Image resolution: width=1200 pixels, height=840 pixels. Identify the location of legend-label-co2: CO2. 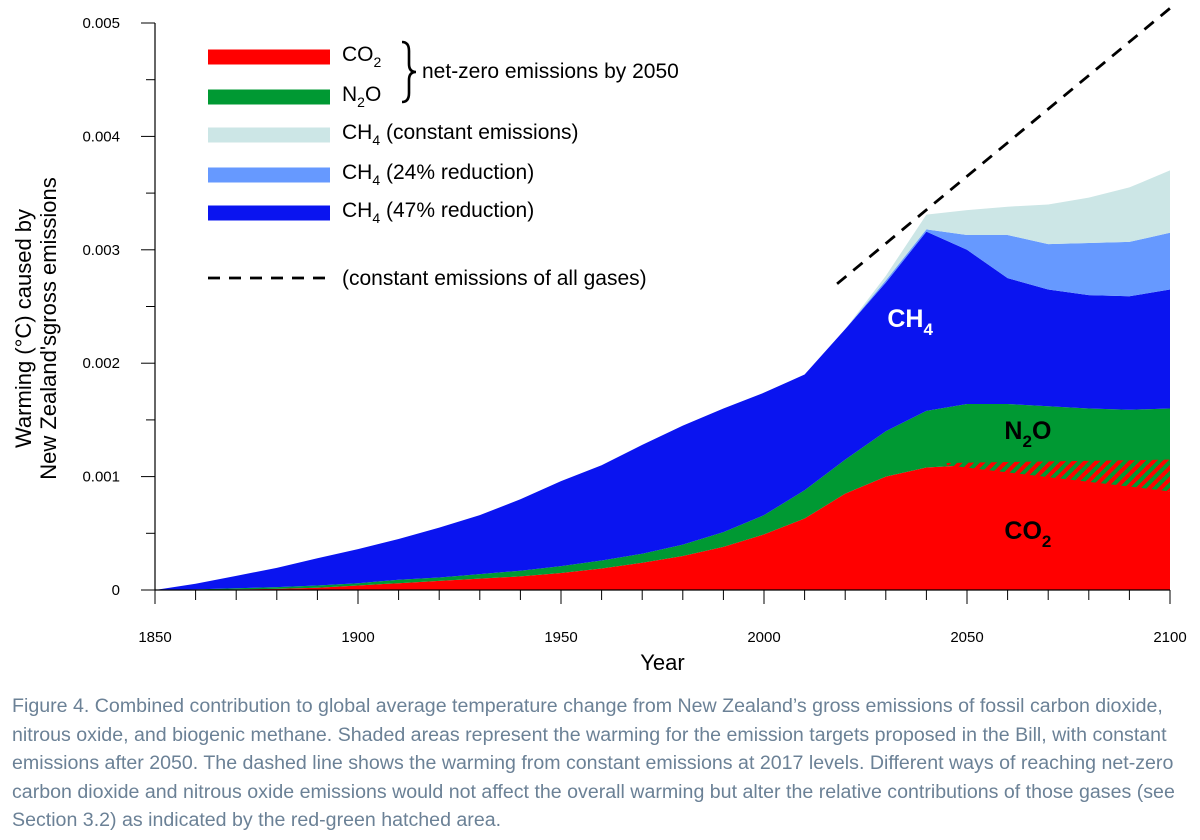
(362, 56).